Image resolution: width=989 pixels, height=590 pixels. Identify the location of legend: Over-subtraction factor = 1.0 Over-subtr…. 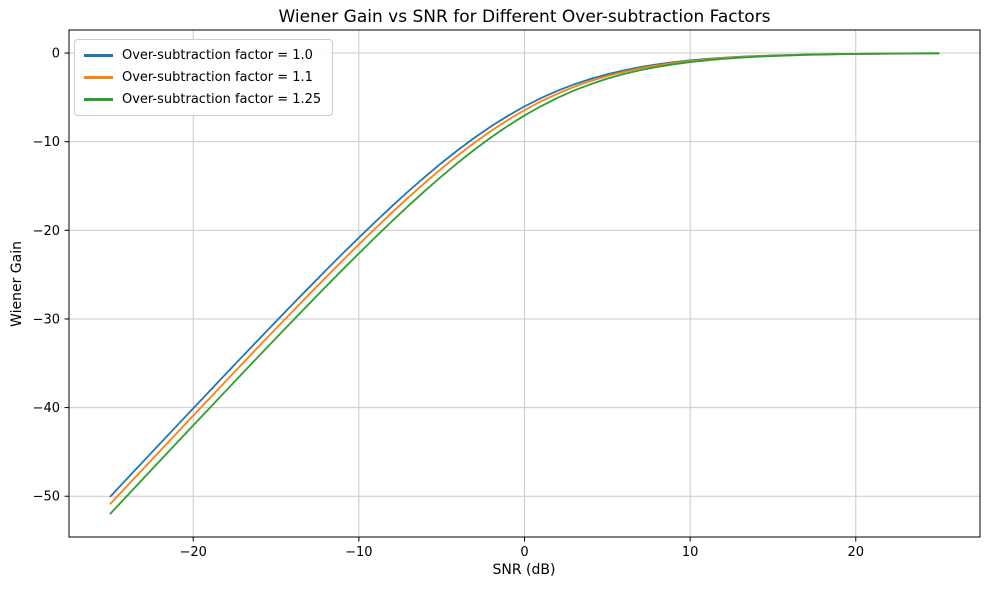
(204, 77).